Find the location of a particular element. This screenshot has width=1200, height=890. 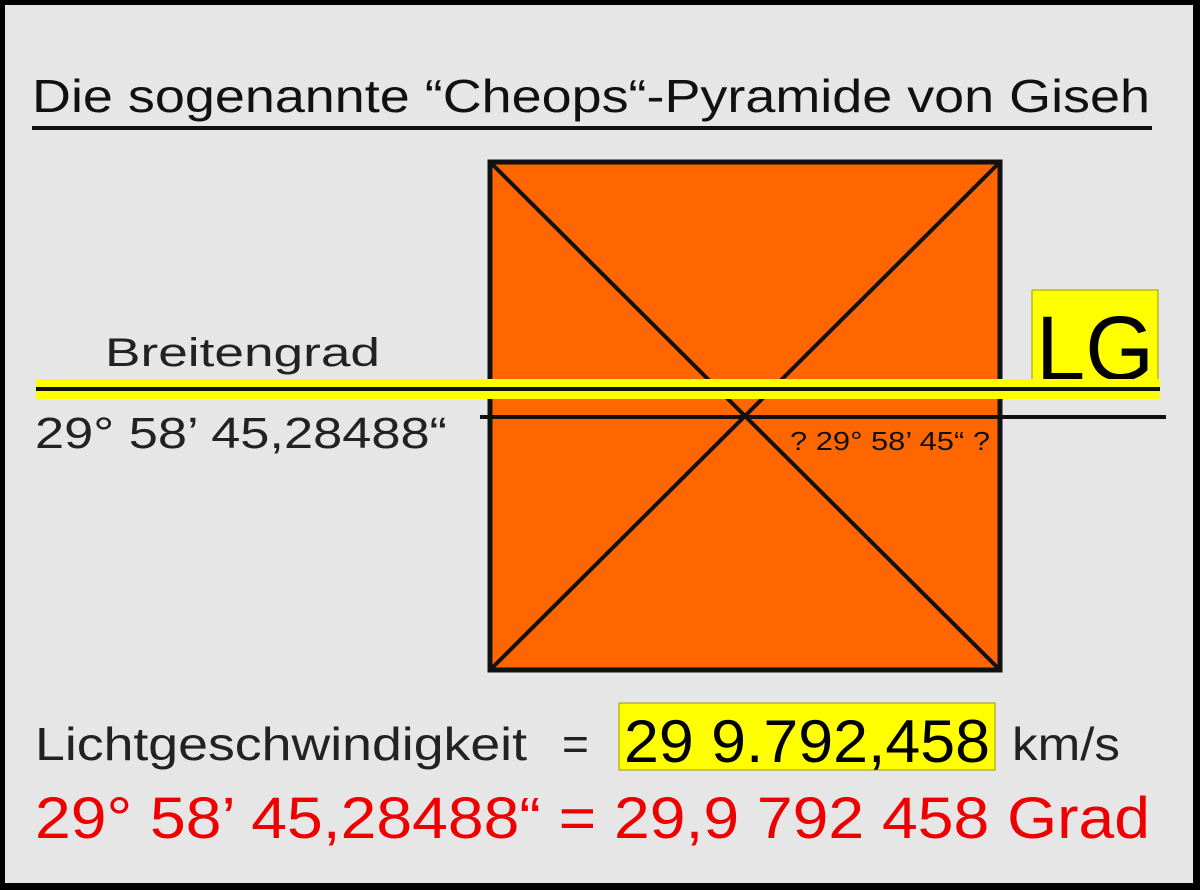

latitude-value: 29° 58’ 45,28488“ is located at coordinates (241, 433).